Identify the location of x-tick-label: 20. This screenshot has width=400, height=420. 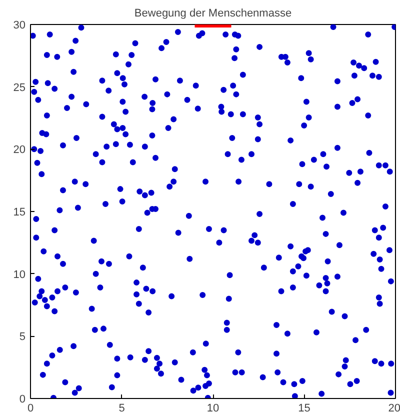
(394, 408).